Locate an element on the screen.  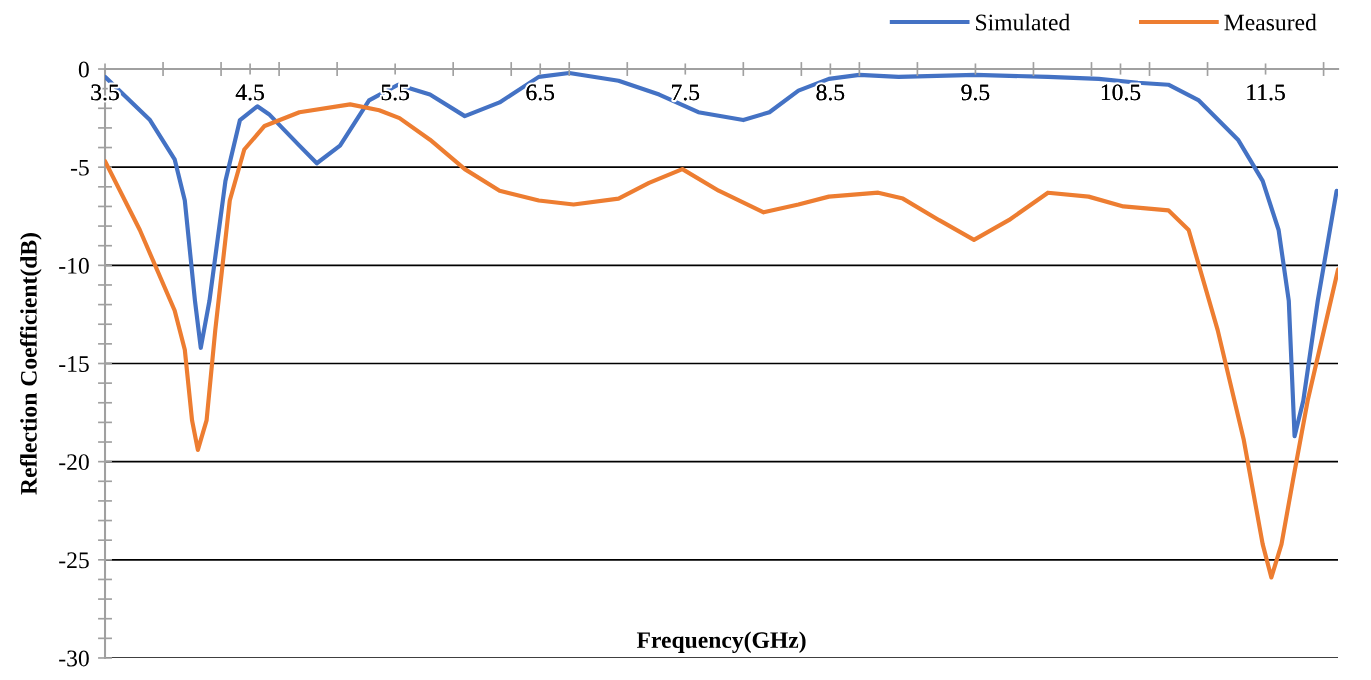
x-tick-label: 9.5 is located at coordinates (975, 92).